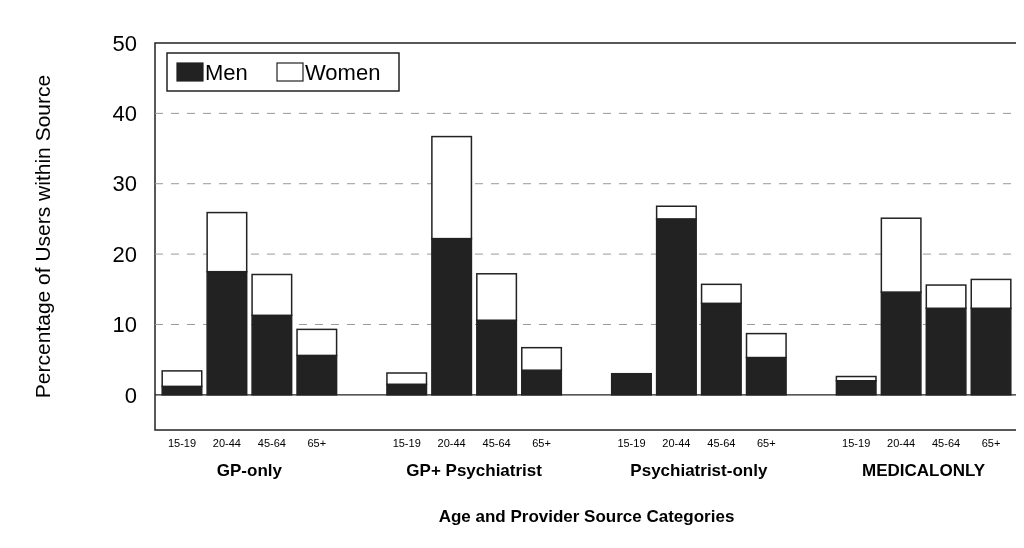 This screenshot has height=548, width=1024. I want to click on y-tick-label: 50, so click(124, 43).